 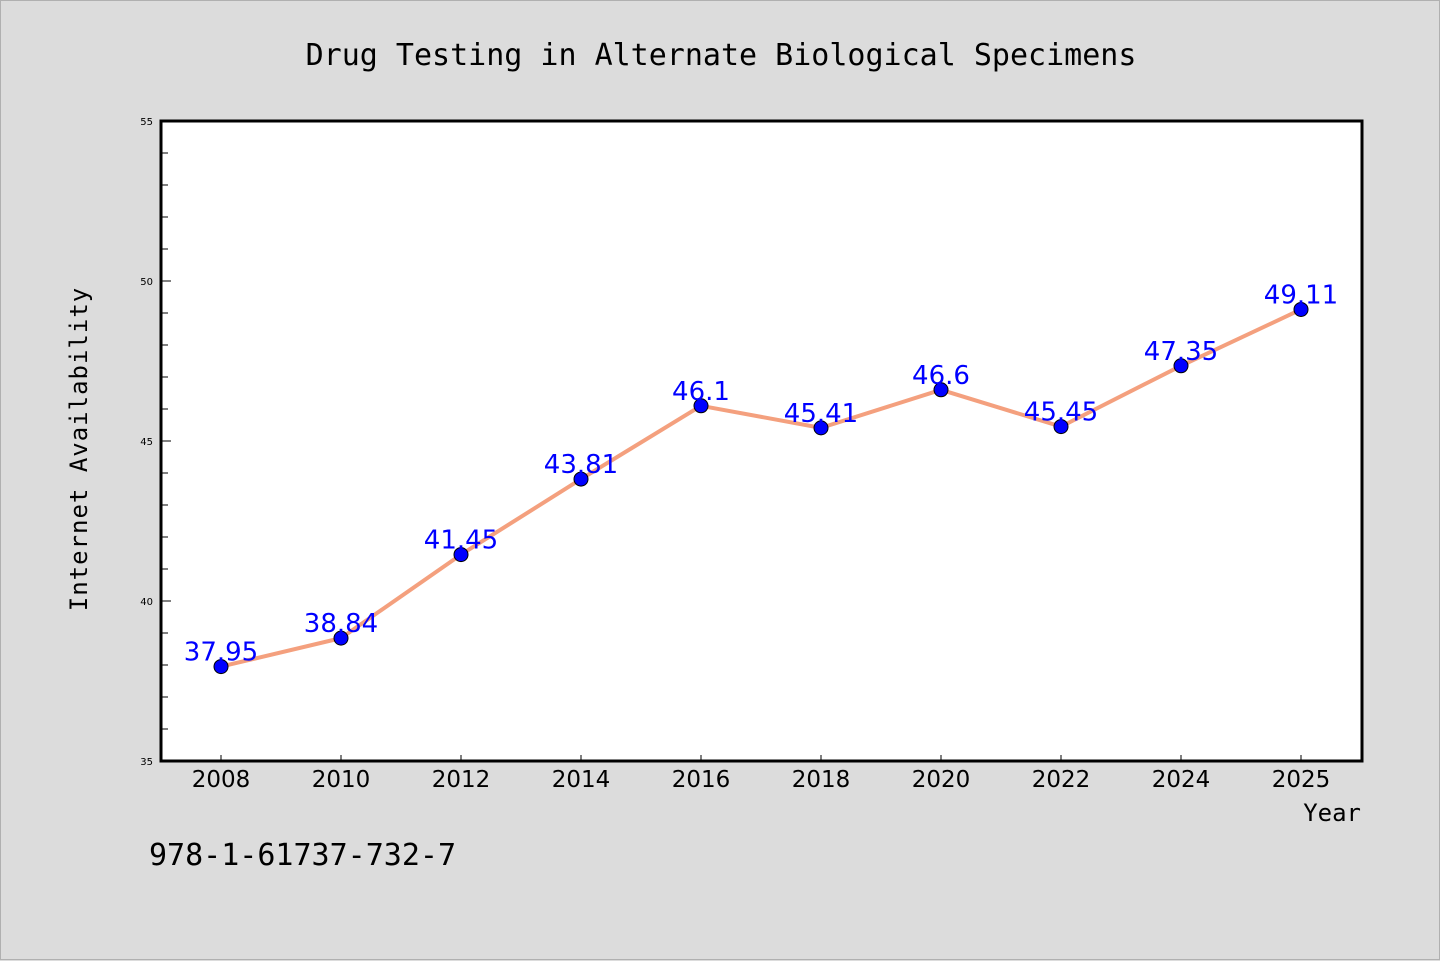 What do you see at coordinates (302, 855) in the screenshot?
I see `isbn-annotation: 978-1-61737-732-7` at bounding box center [302, 855].